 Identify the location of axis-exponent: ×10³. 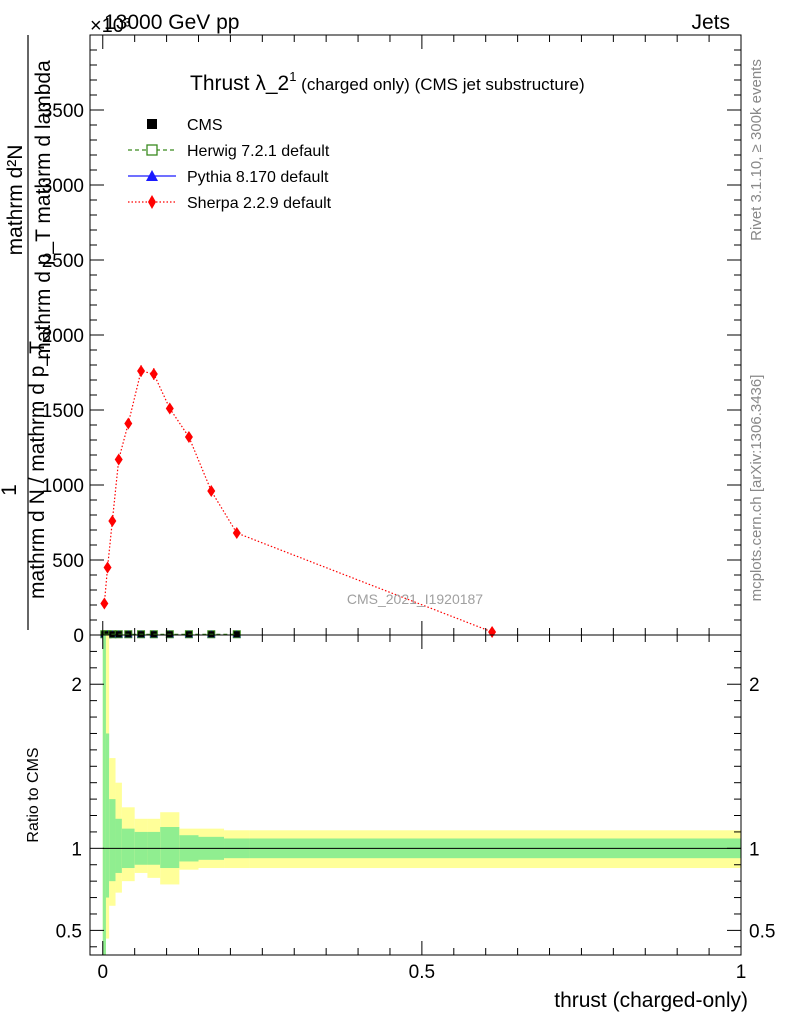
(110, 26).